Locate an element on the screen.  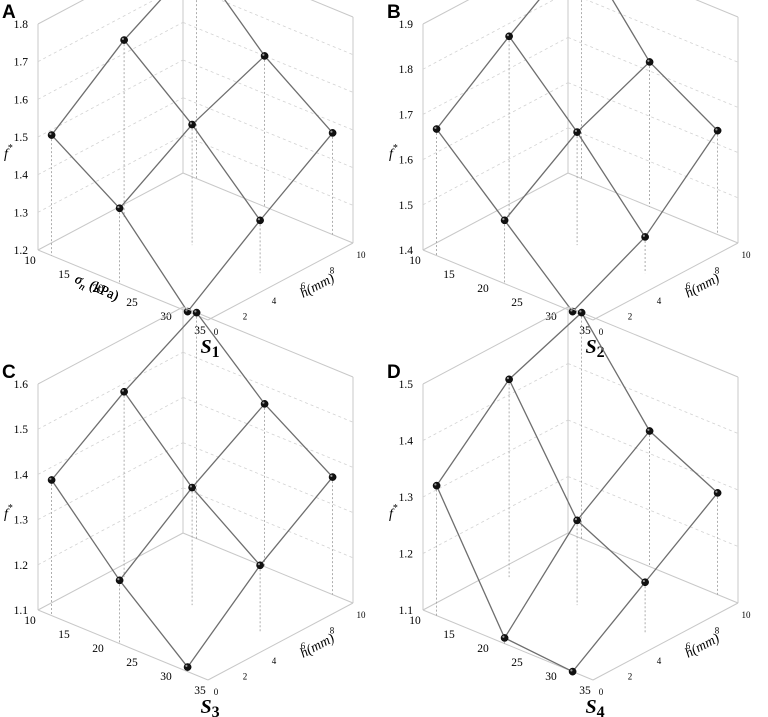
panel-letter: C is located at coordinates (9, 372).